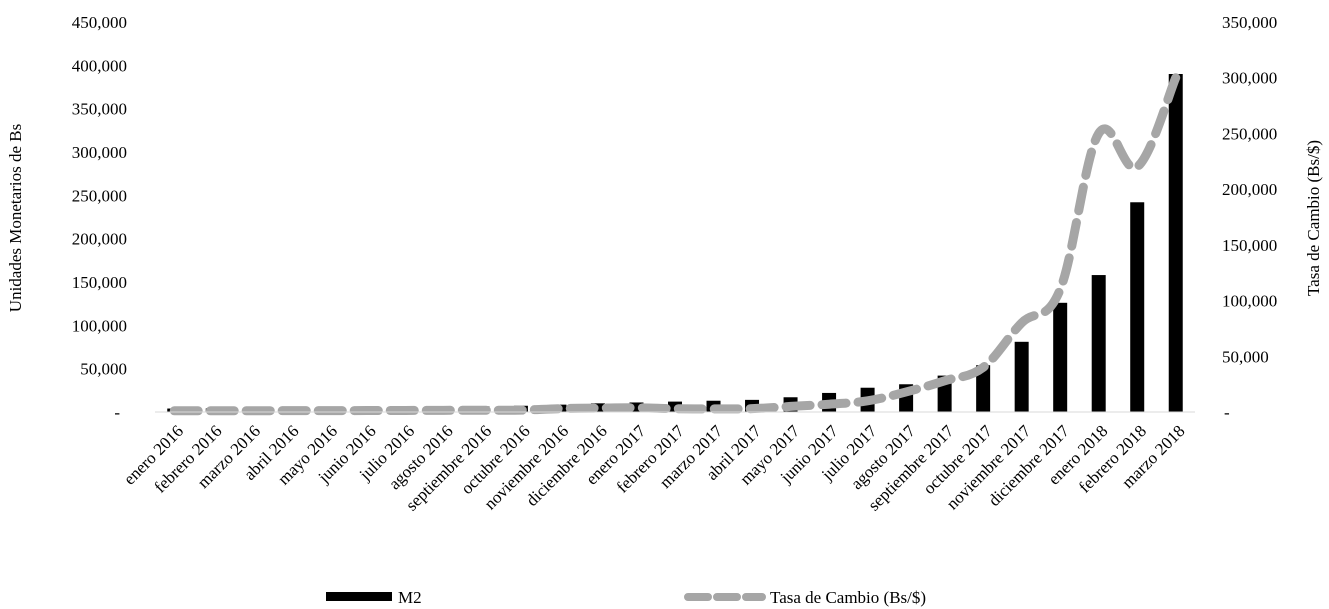 The width and height of the screenshot is (1329, 609). I want to click on legend-m2-swatch, so click(359, 596).